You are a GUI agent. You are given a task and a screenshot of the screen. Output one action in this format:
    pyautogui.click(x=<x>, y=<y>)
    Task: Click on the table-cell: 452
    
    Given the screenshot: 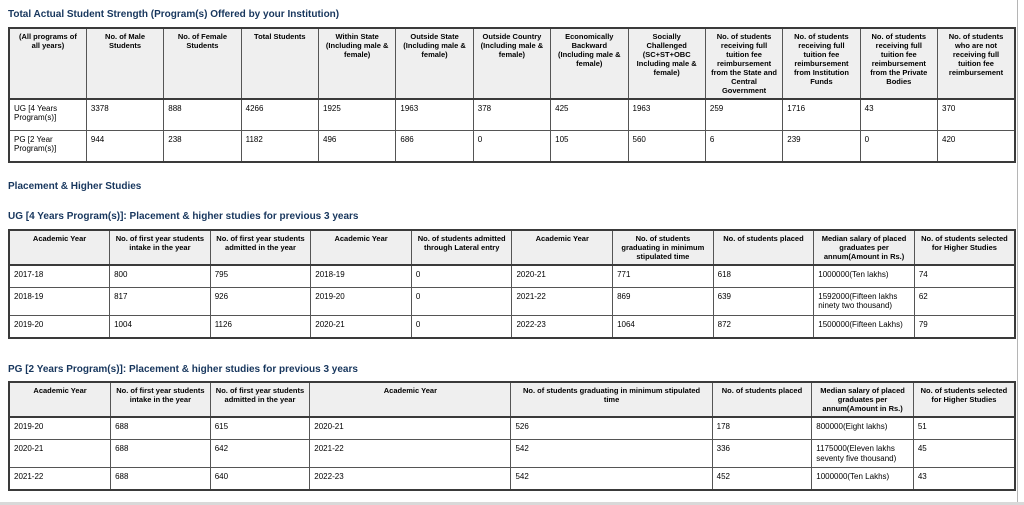 What is the action you would take?
    pyautogui.click(x=762, y=479)
    